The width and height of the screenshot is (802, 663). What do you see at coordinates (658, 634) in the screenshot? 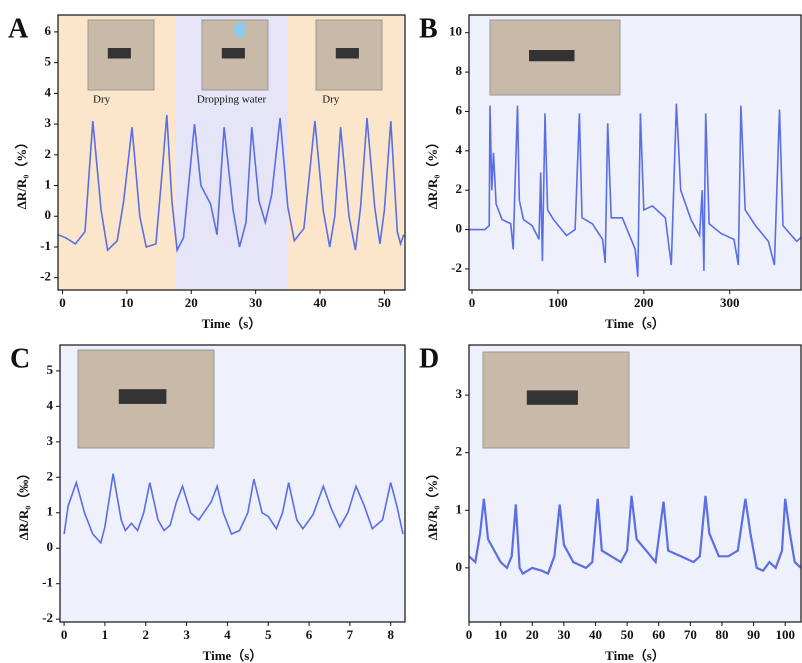
I see `x-tick-label: 60` at bounding box center [658, 634].